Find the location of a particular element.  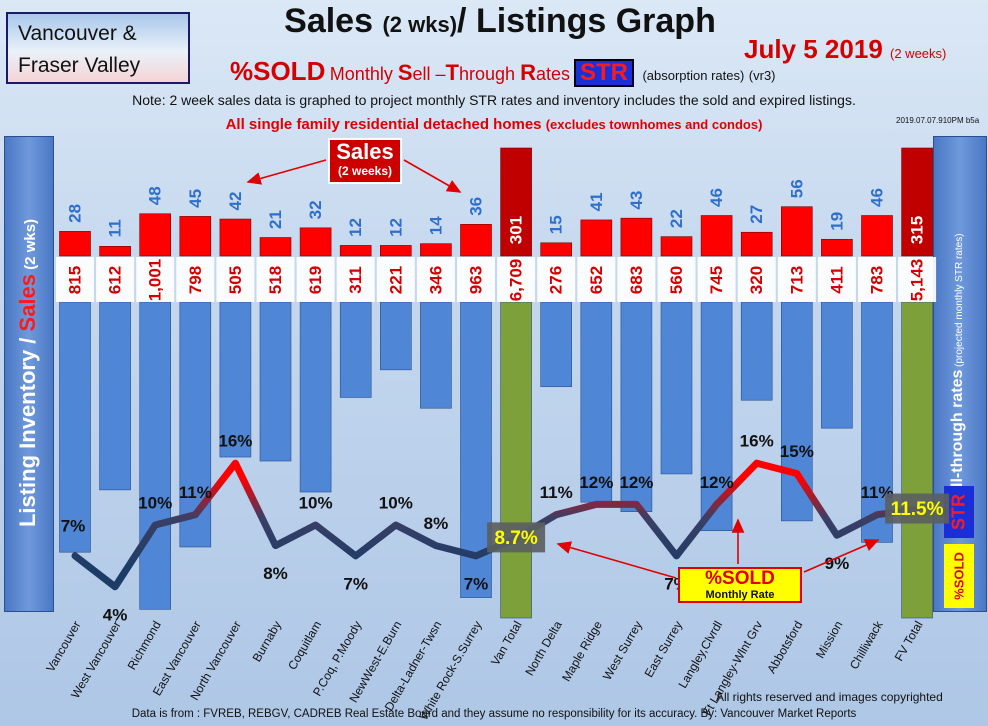

category-label: Vancouver is located at coordinates (63, 647).